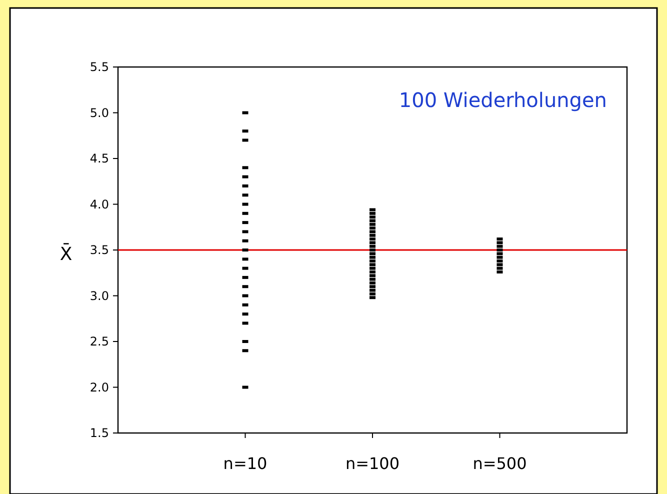 This screenshot has width=667, height=494. What do you see at coordinates (99, 295) in the screenshot?
I see `y-tick-label: 3.0` at bounding box center [99, 295].